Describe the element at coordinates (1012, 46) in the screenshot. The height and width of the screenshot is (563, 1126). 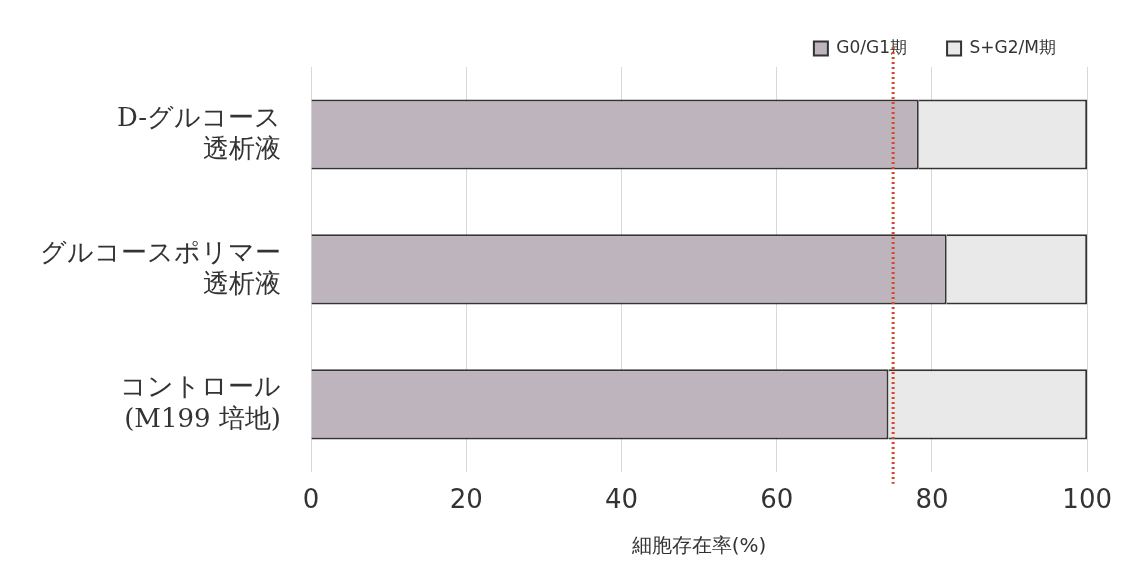
I see `legend-label: S+G2/M期` at that location.